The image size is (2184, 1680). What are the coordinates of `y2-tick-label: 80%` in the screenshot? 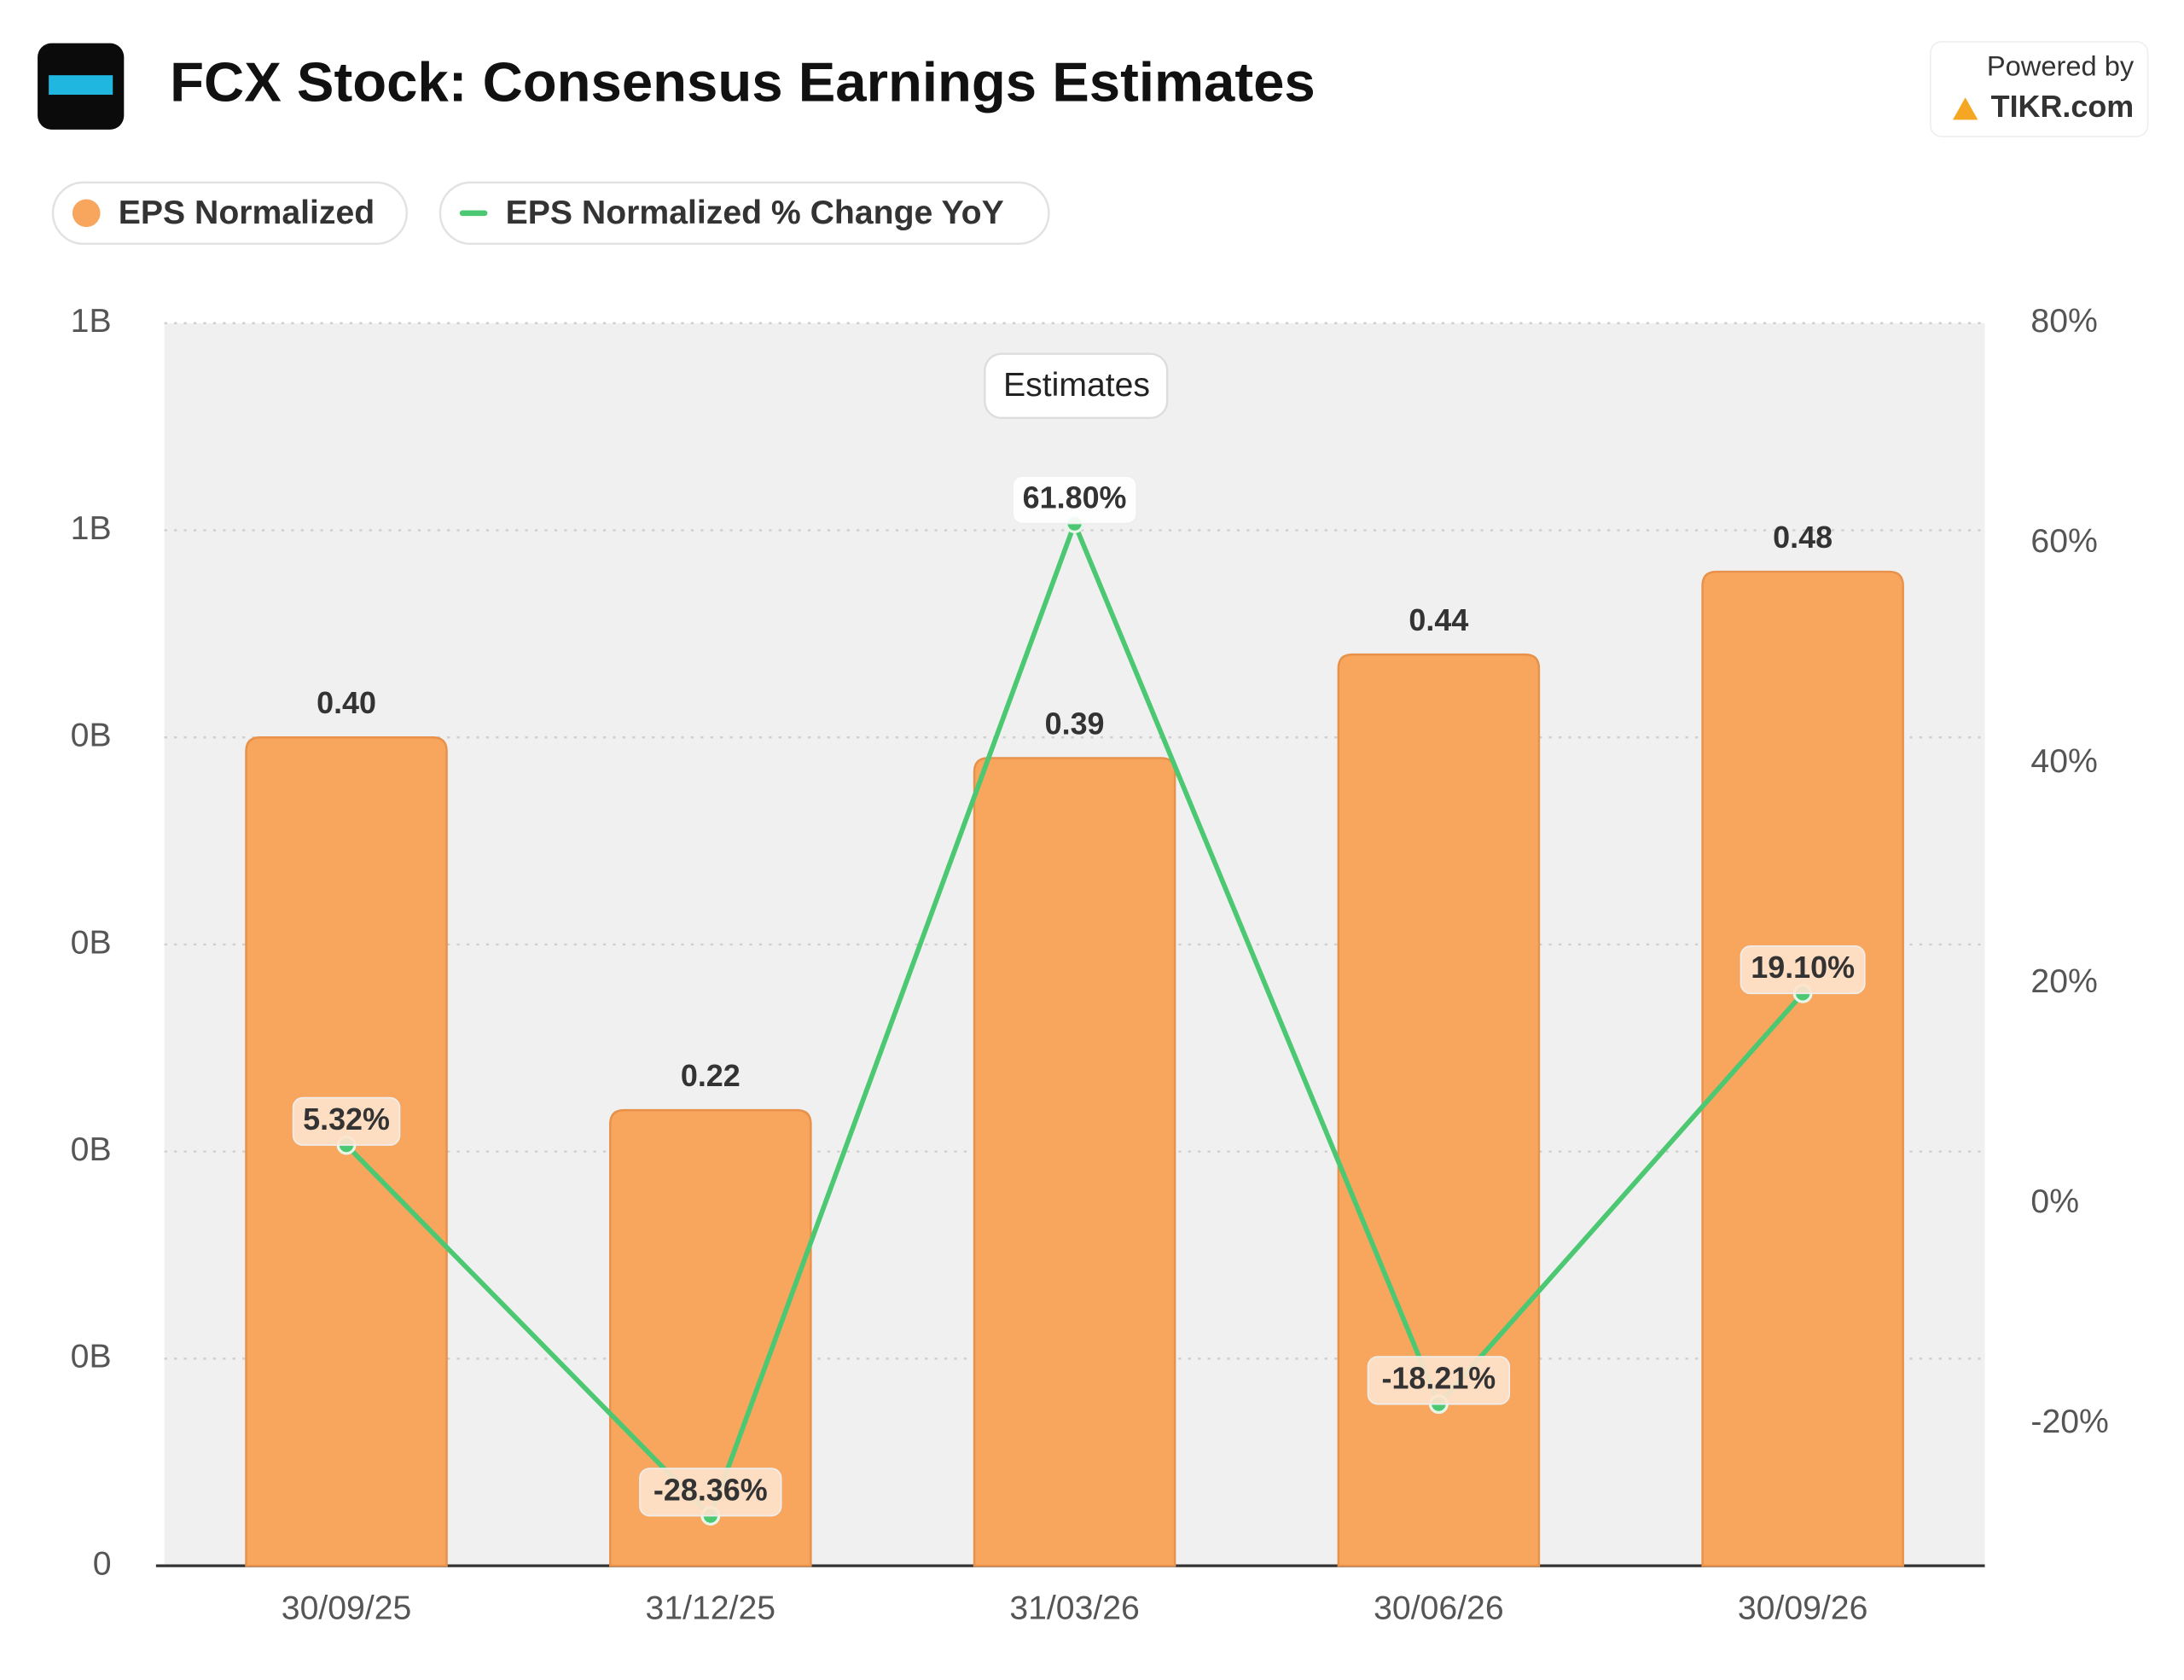 It's located at (2063, 322).